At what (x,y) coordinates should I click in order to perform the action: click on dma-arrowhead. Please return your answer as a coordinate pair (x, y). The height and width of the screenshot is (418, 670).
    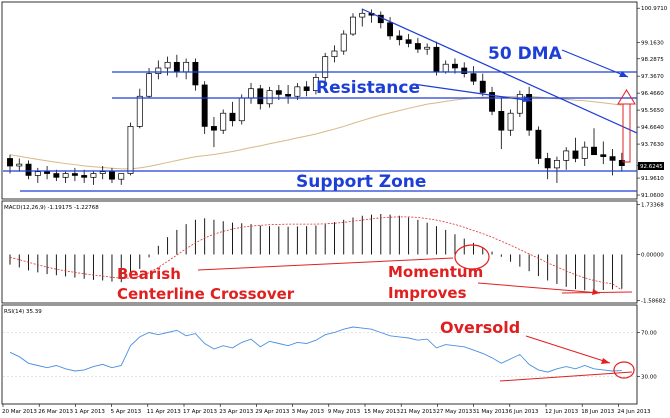
    Looking at the image, I should click on (623, 74).